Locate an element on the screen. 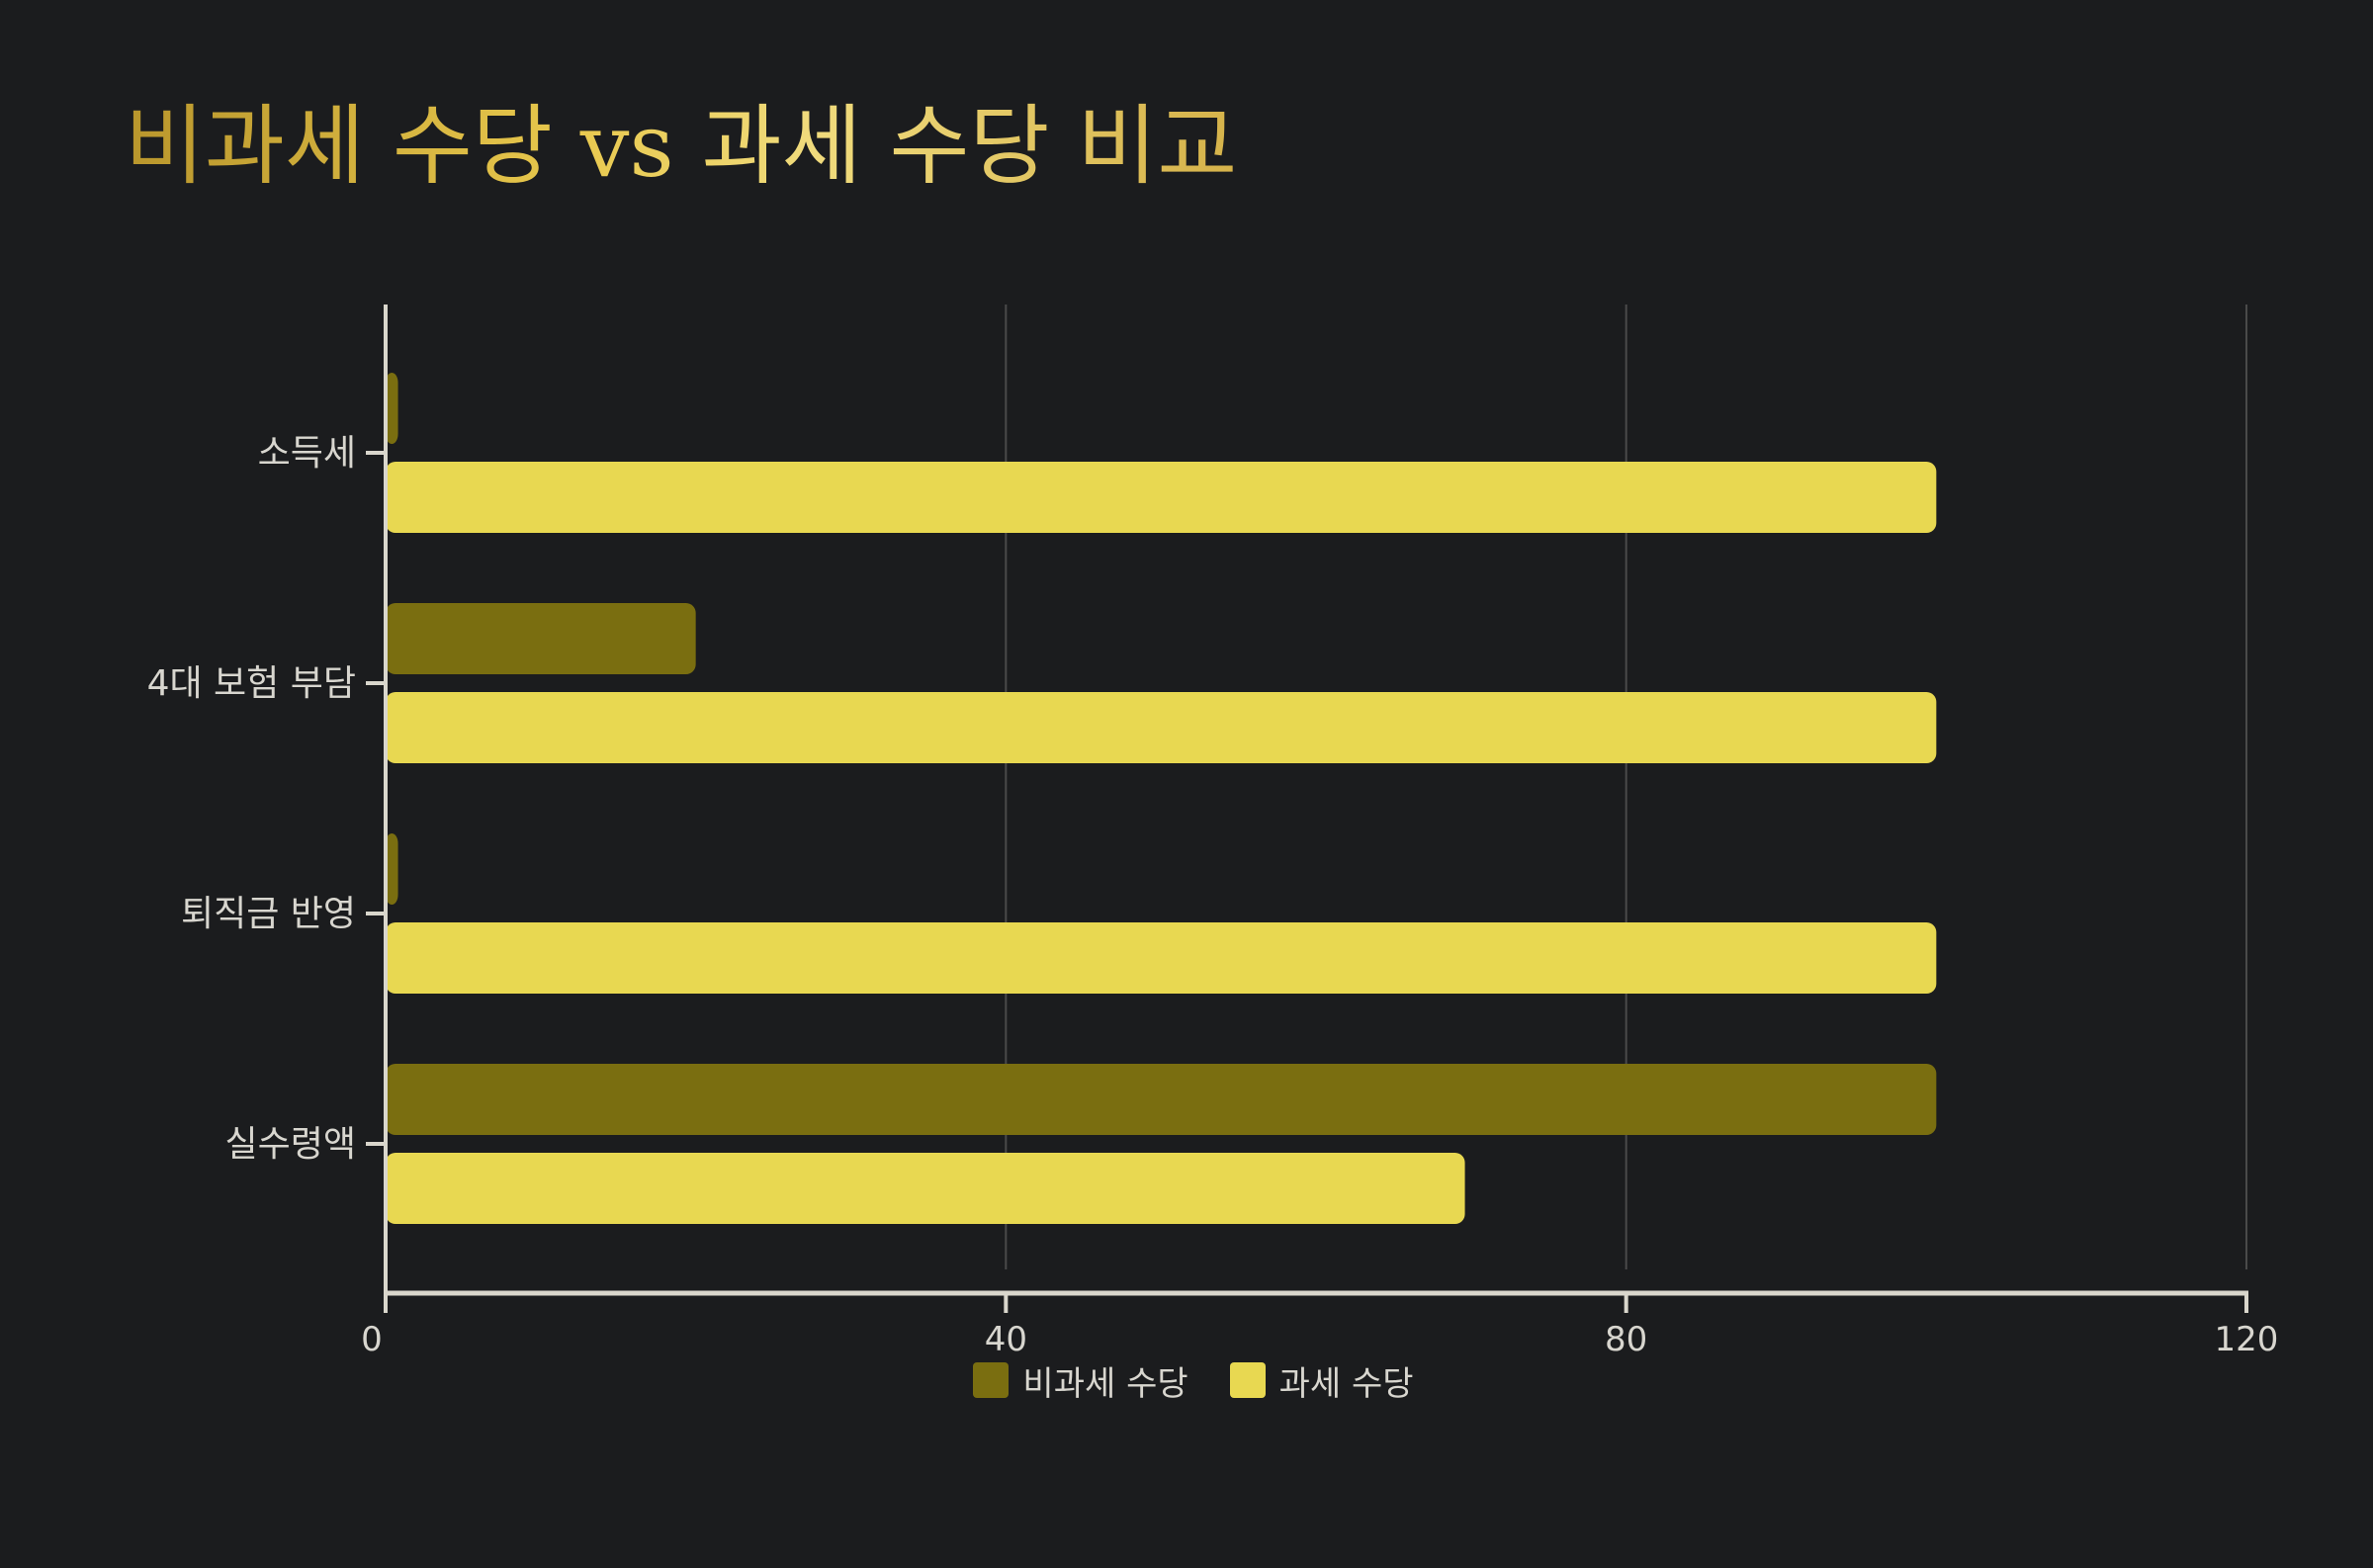 This screenshot has width=2373, height=1568. legend-item-nontax: 비과세 수당 is located at coordinates (1080, 1380).